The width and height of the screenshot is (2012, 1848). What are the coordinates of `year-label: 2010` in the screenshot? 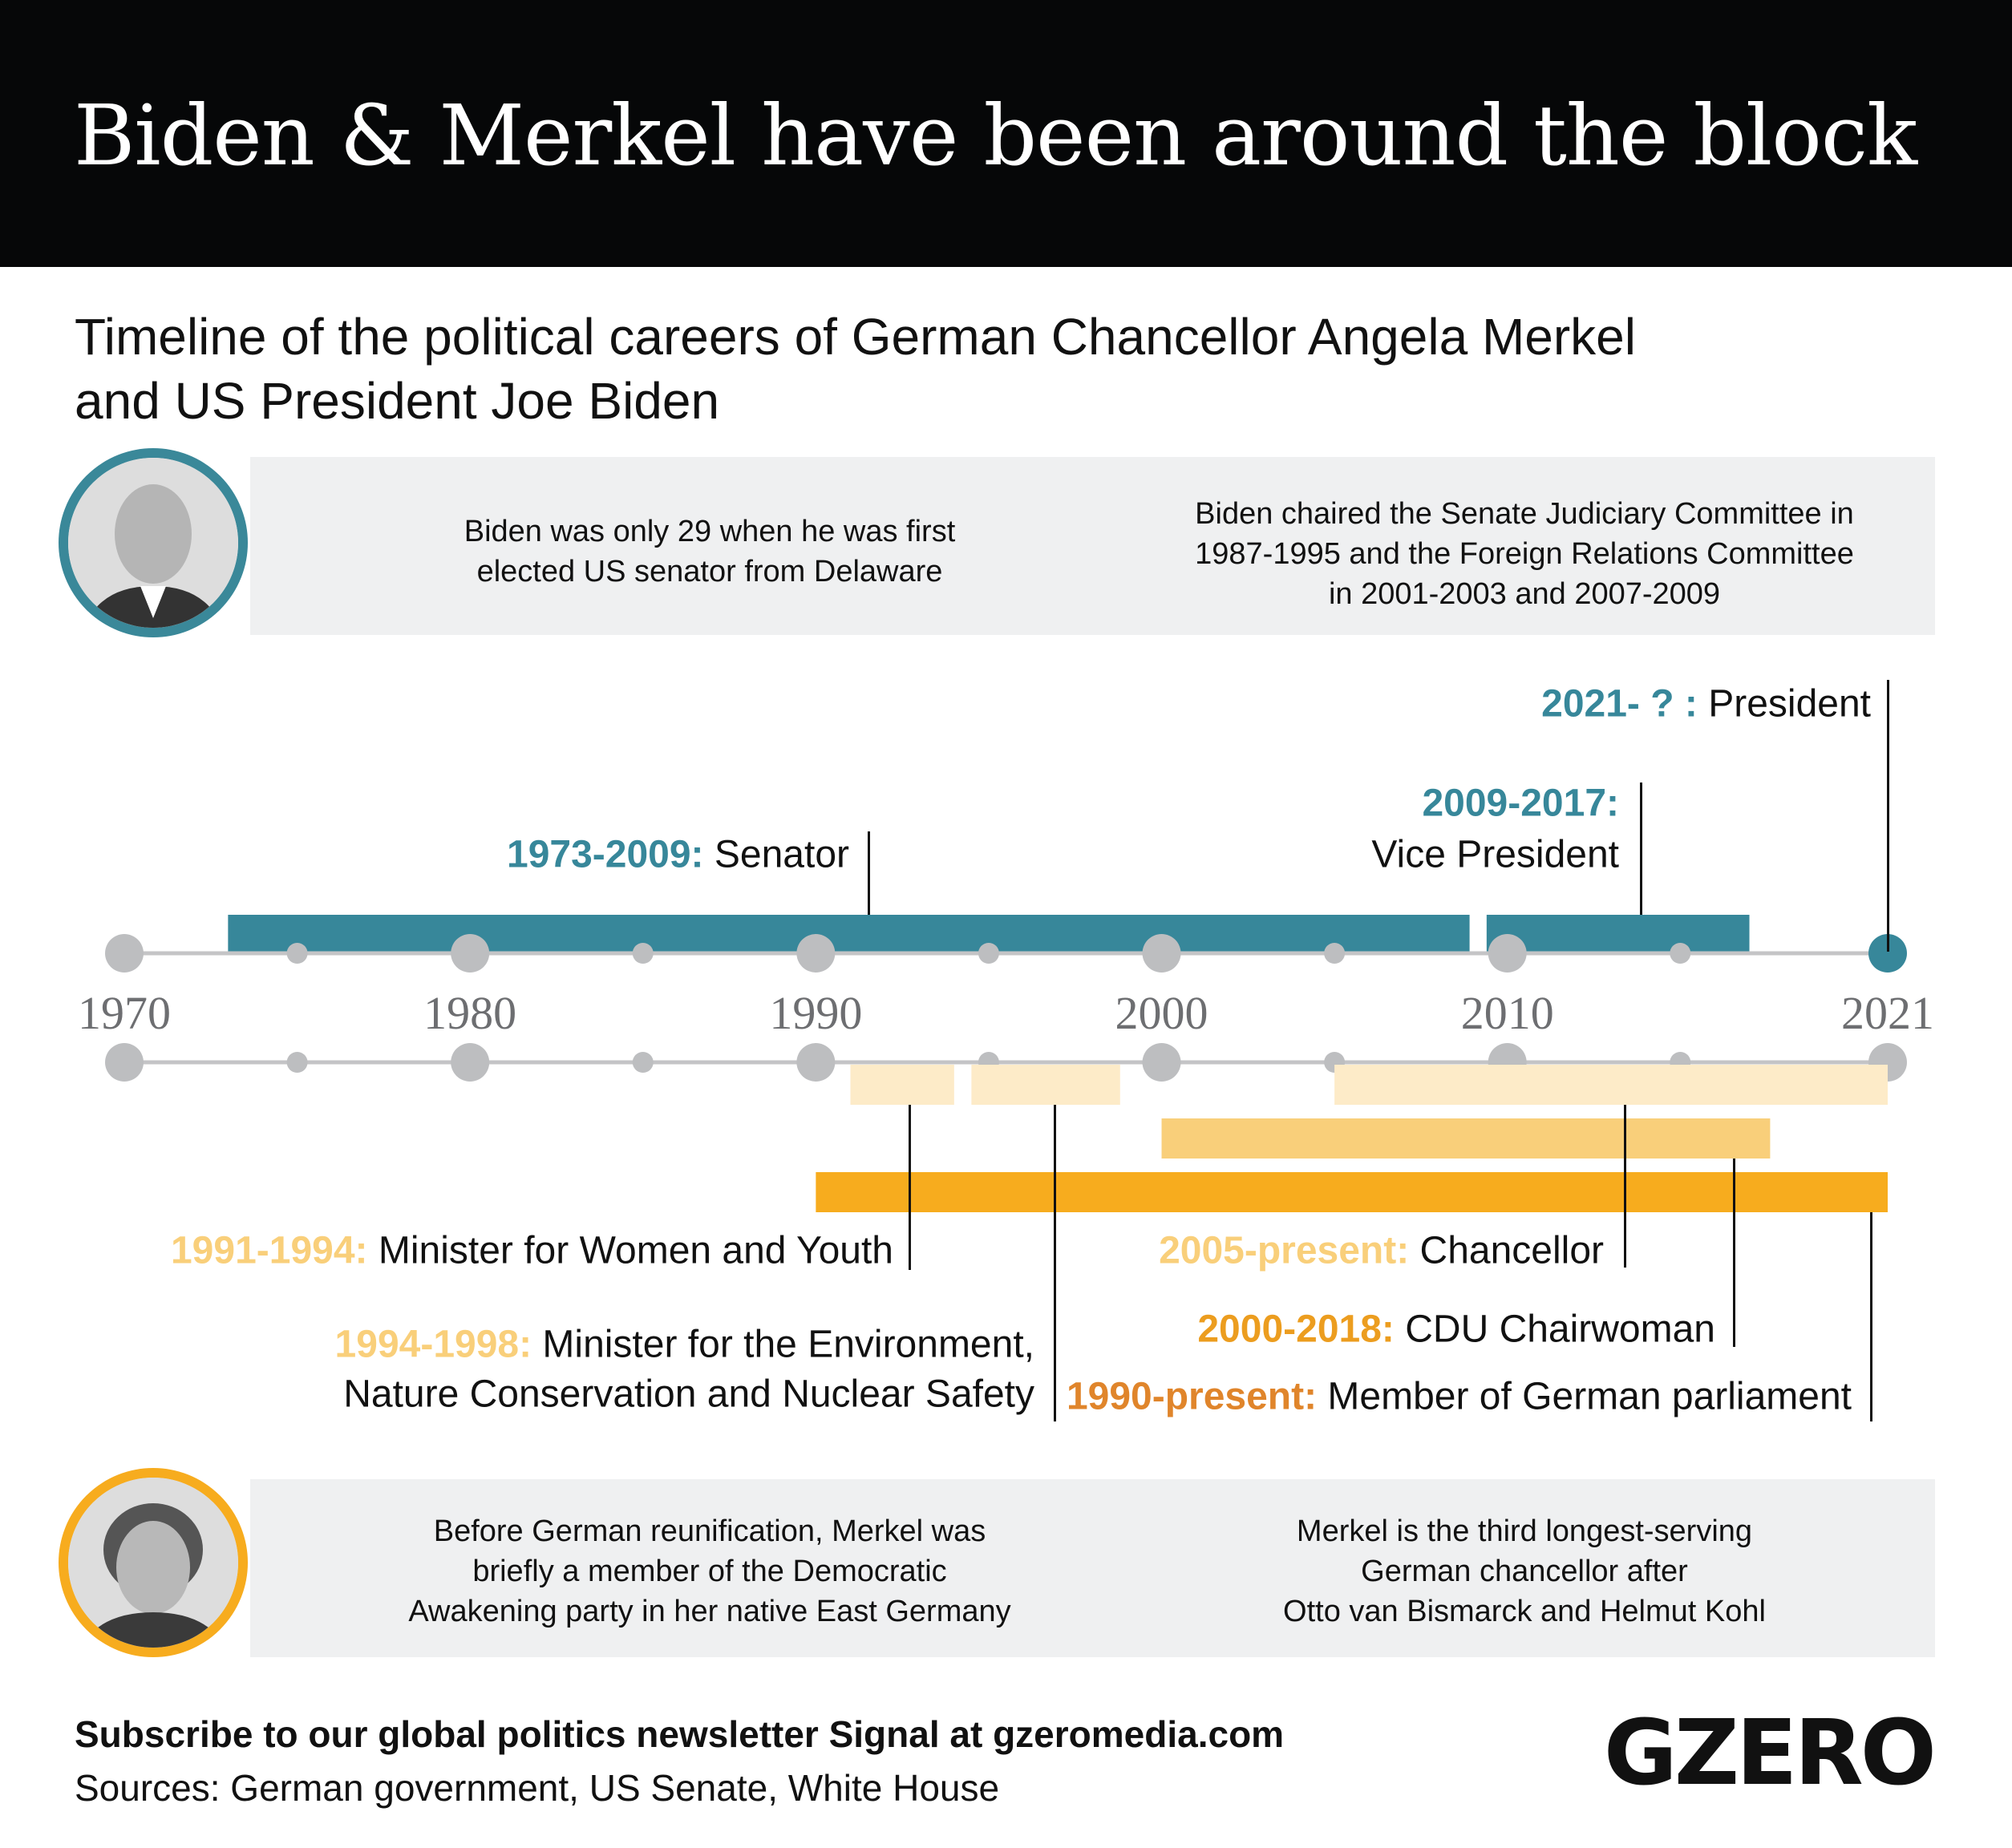 It's located at (1507, 1013).